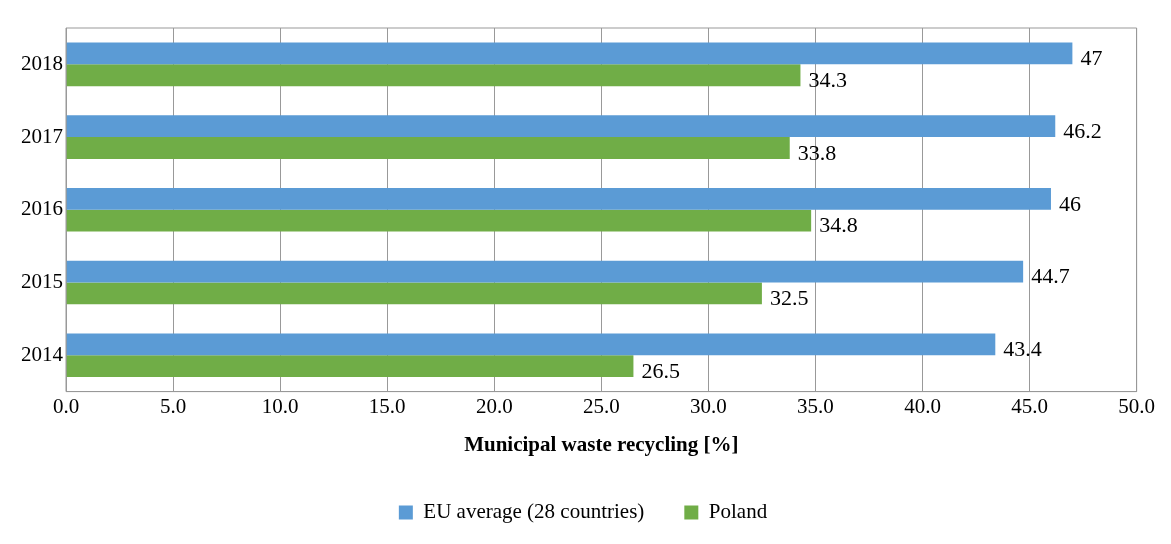 This screenshot has width=1171, height=544. Describe the element at coordinates (1069, 203) in the screenshot. I see `data-label: 46` at that location.